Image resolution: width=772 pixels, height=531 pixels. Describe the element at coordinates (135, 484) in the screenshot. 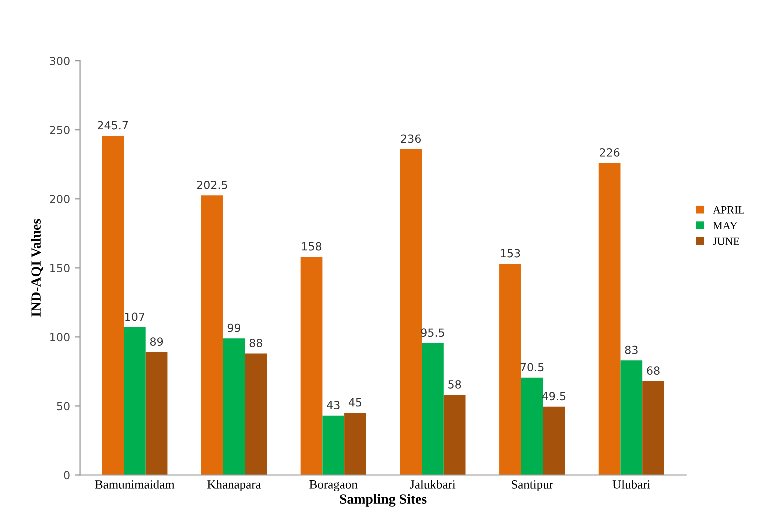

I see `x-tick-label: Bamunimaidam` at that location.